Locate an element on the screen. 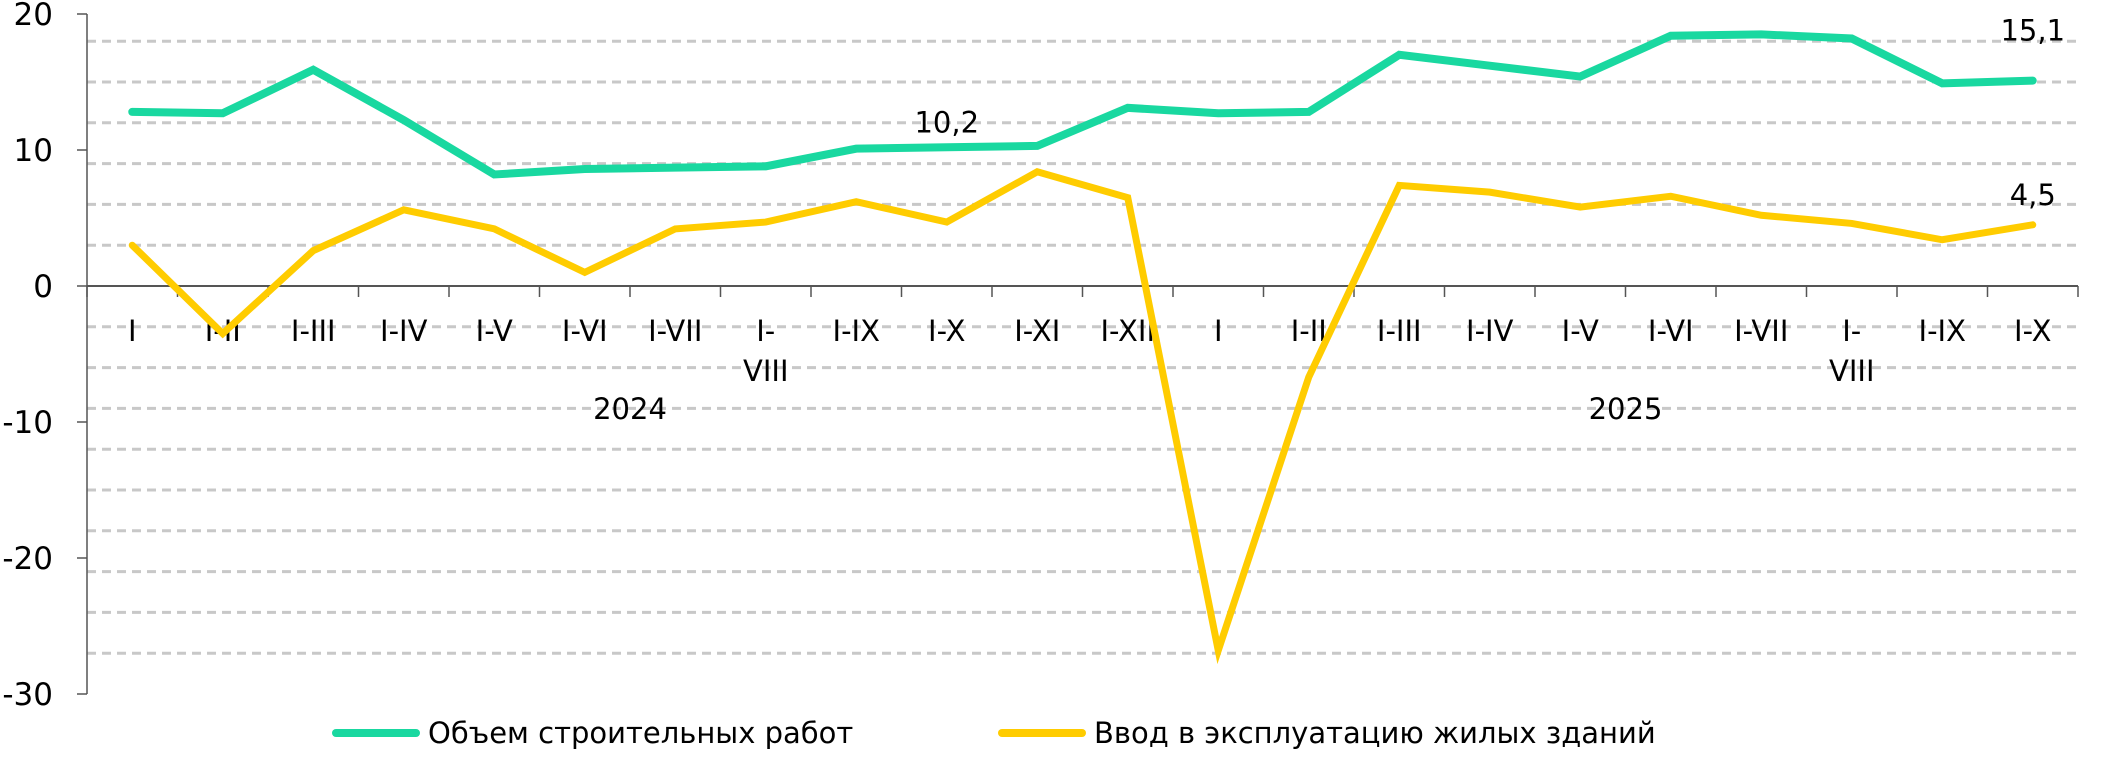  x-tick-label: I-XII is located at coordinates (1127, 331).